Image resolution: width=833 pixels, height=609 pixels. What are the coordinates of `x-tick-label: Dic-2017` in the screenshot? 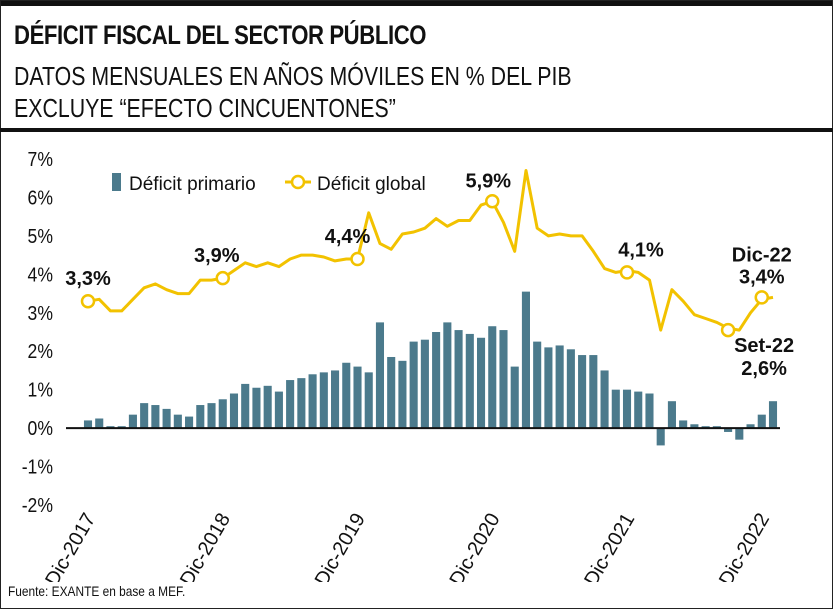 It's located at (70, 546).